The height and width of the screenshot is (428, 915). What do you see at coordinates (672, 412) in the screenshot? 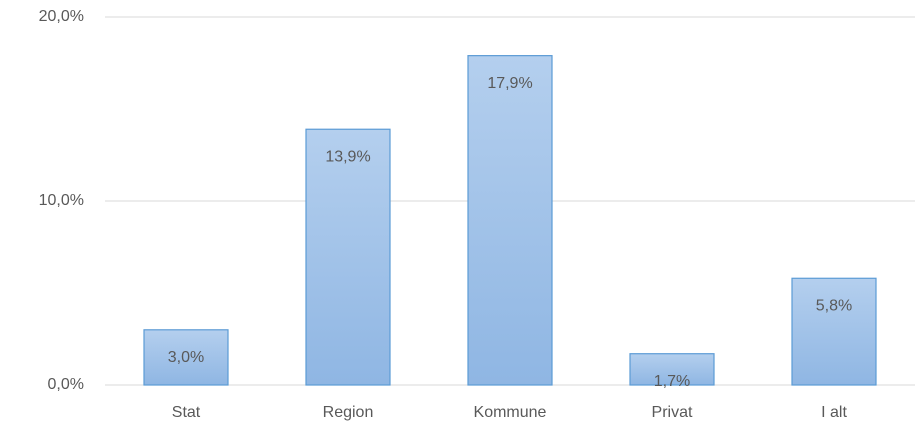
I see `x-tick-label: Privat` at bounding box center [672, 412].